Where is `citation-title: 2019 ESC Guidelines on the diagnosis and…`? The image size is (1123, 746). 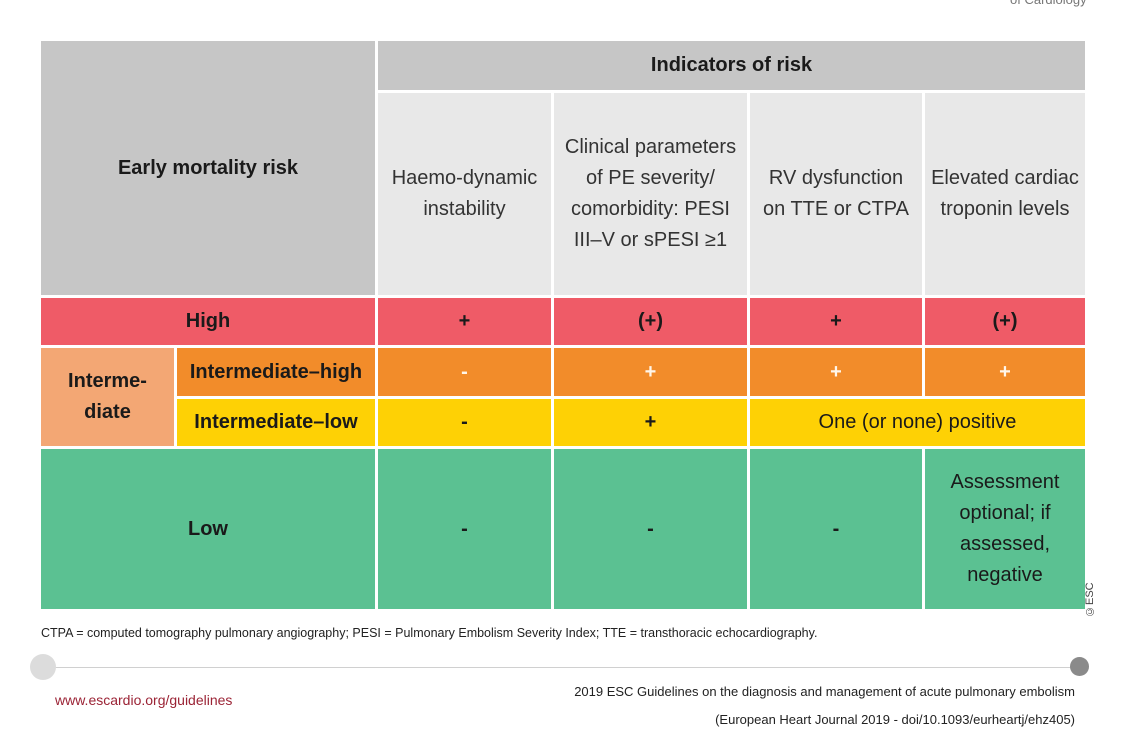 citation-title: 2019 ESC Guidelines on the diagnosis and… is located at coordinates (824, 691).